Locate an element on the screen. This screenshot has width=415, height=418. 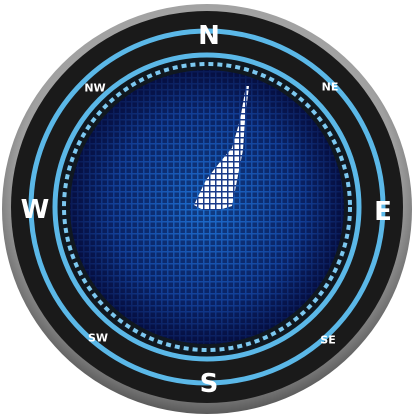
needle-shape is located at coordinates (221, 148).